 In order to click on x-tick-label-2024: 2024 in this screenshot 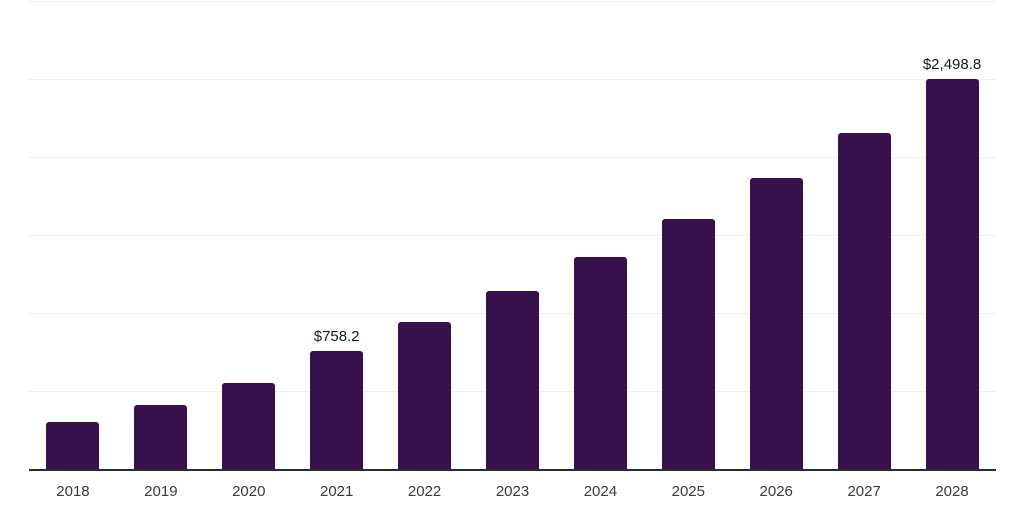, I will do `click(600, 491)`.